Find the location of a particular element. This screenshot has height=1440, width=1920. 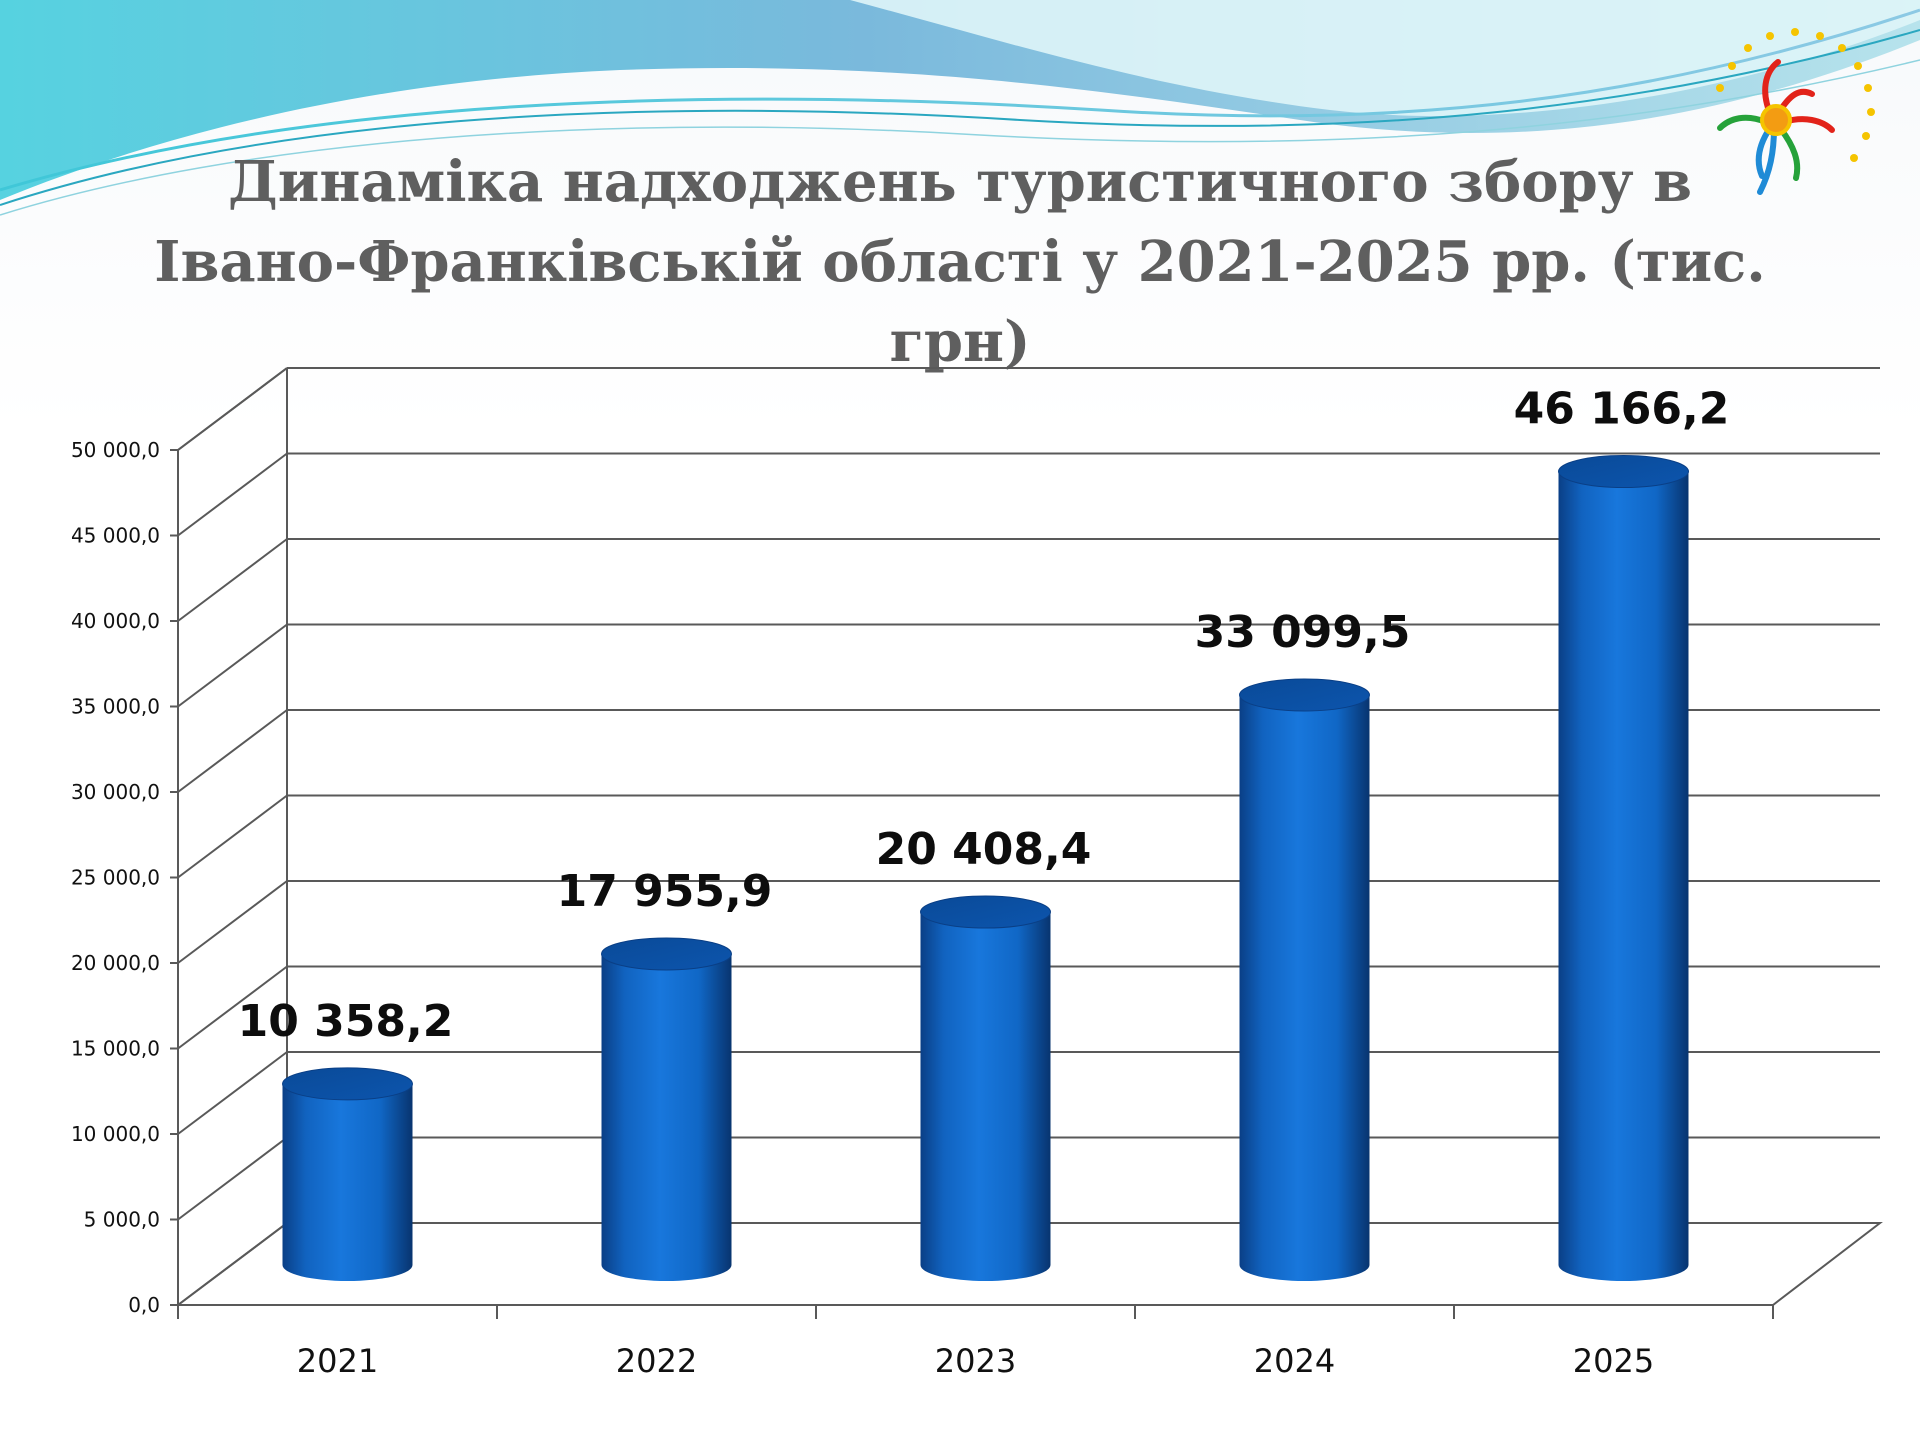

x-tick-label: 2024 is located at coordinates (1294, 1361).